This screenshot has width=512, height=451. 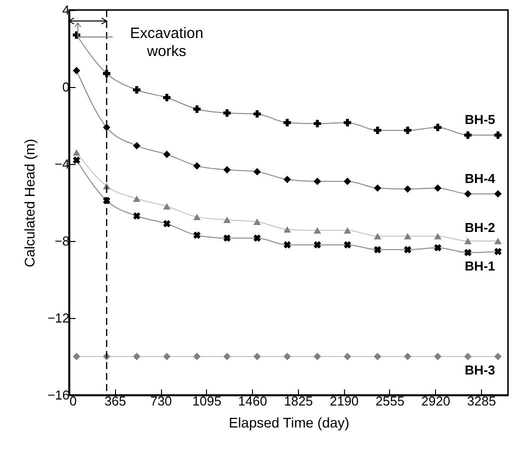 What do you see at coordinates (58, 395) in the screenshot?
I see `y-tick-label: −16` at bounding box center [58, 395].